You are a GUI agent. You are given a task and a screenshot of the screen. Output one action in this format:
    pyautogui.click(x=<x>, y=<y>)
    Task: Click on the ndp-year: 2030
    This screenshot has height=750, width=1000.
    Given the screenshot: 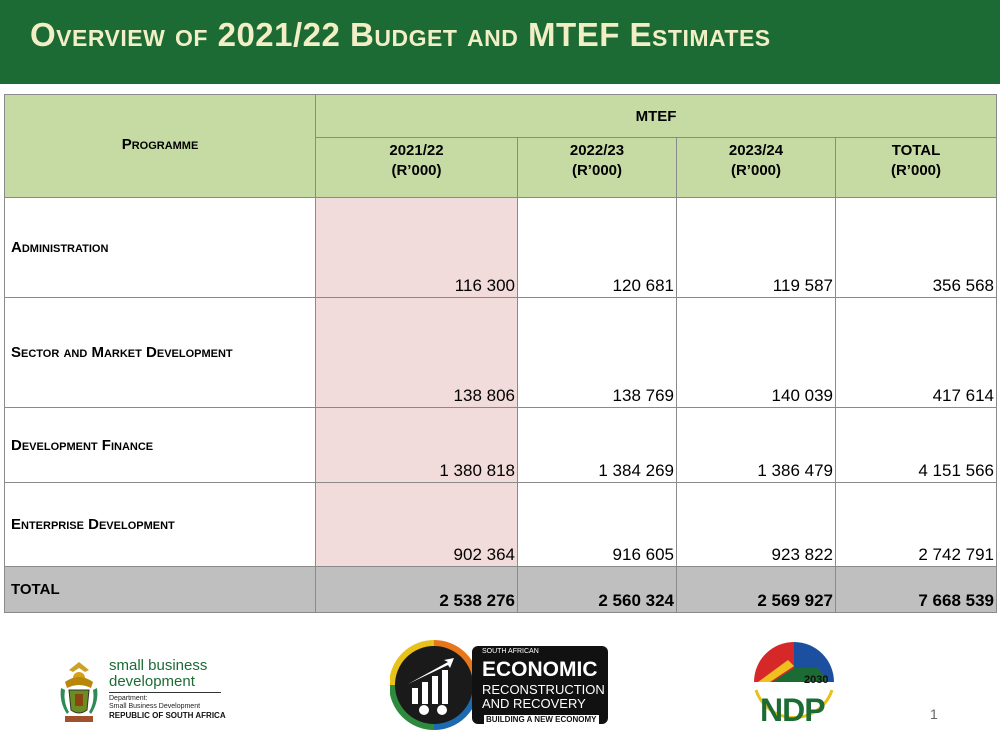 What is the action you would take?
    pyautogui.click(x=816, y=680)
    